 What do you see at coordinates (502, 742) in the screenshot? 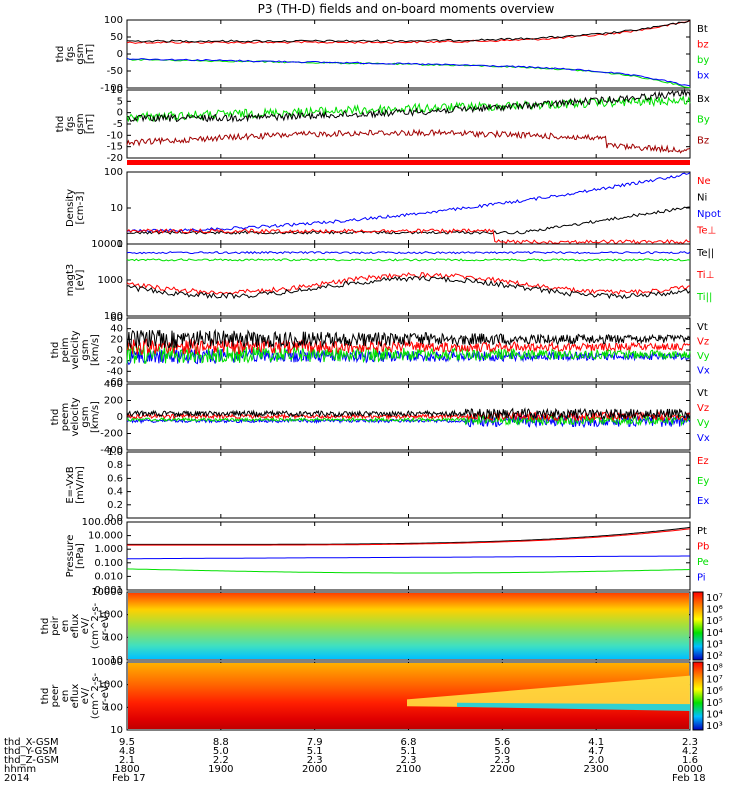
I see `footer-value: 5.6` at bounding box center [502, 742].